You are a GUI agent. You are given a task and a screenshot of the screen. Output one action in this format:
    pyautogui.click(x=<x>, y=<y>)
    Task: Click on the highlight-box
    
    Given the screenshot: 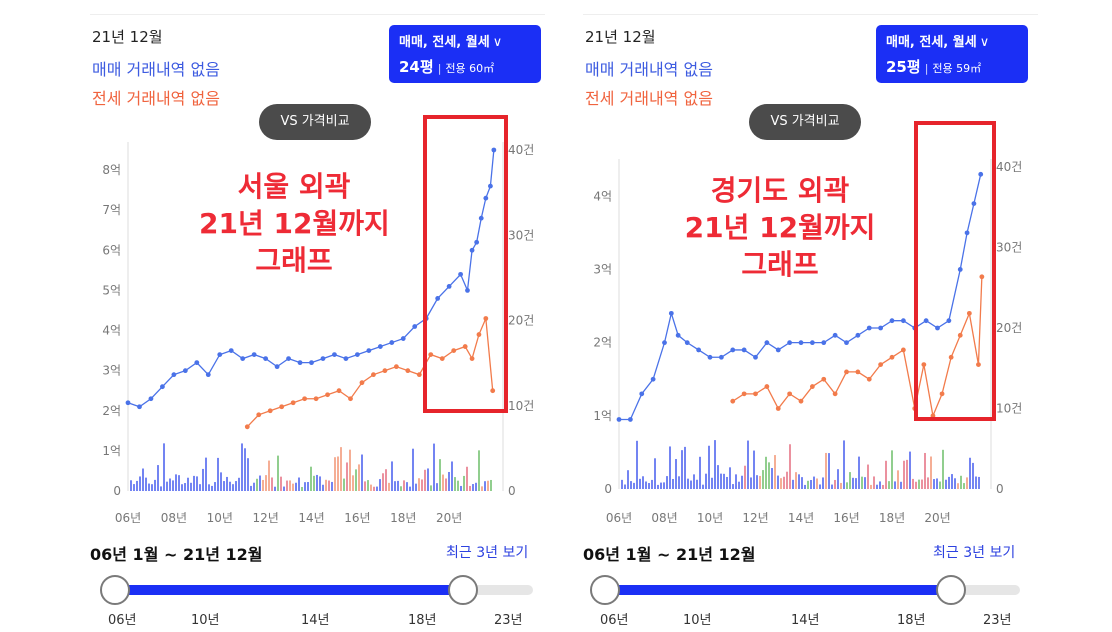 What is the action you would take?
    pyautogui.click(x=465, y=264)
    